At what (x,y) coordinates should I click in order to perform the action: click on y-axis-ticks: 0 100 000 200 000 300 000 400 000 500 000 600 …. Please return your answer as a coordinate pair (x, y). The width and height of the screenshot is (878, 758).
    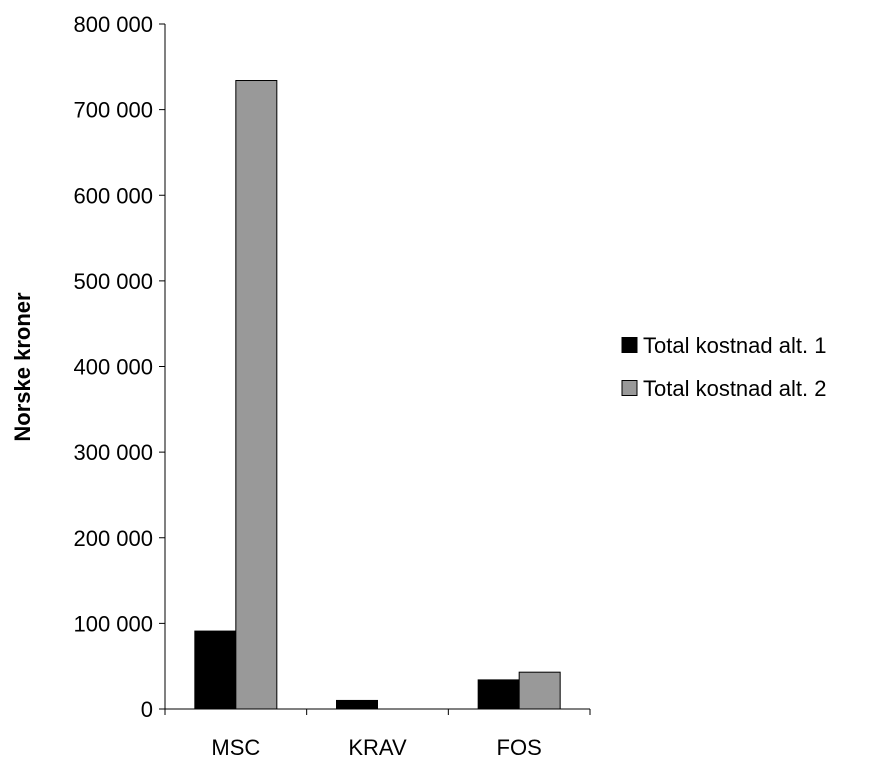
    Looking at the image, I should click on (119, 367).